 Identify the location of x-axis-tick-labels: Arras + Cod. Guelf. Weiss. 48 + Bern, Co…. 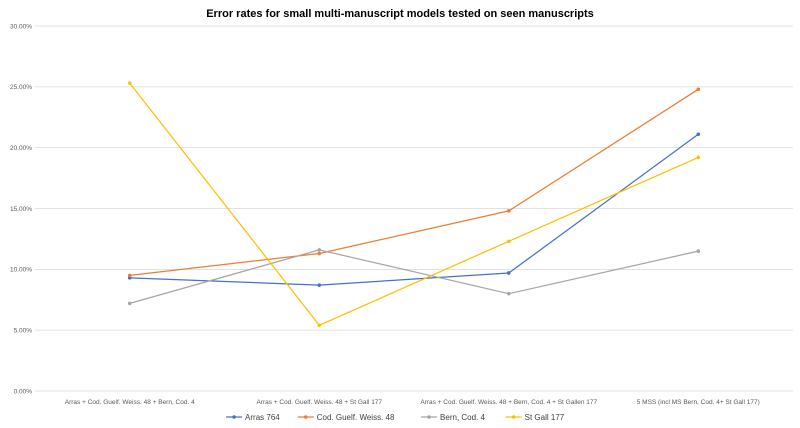
(412, 402).